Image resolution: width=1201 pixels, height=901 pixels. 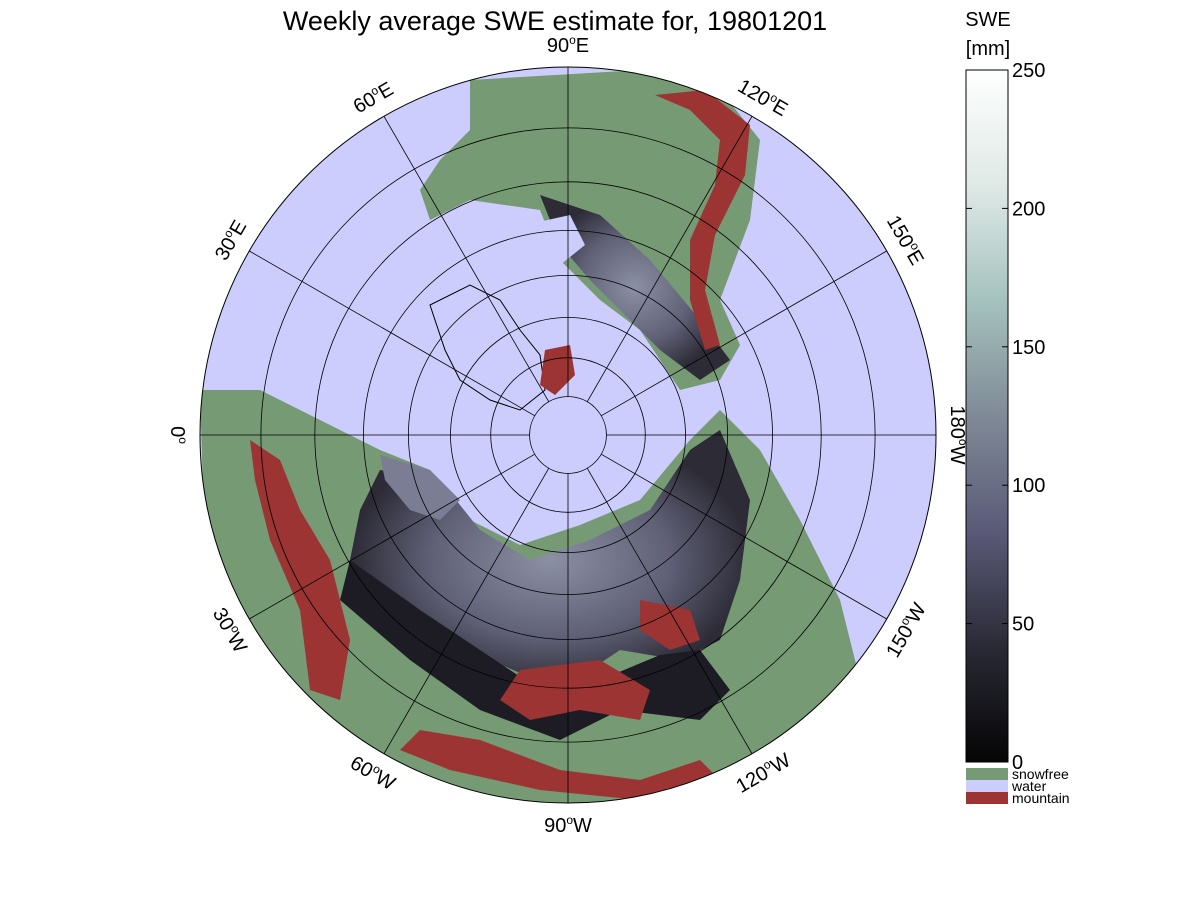 I want to click on colorbar-tick-label: 0, so click(x=1017, y=763).